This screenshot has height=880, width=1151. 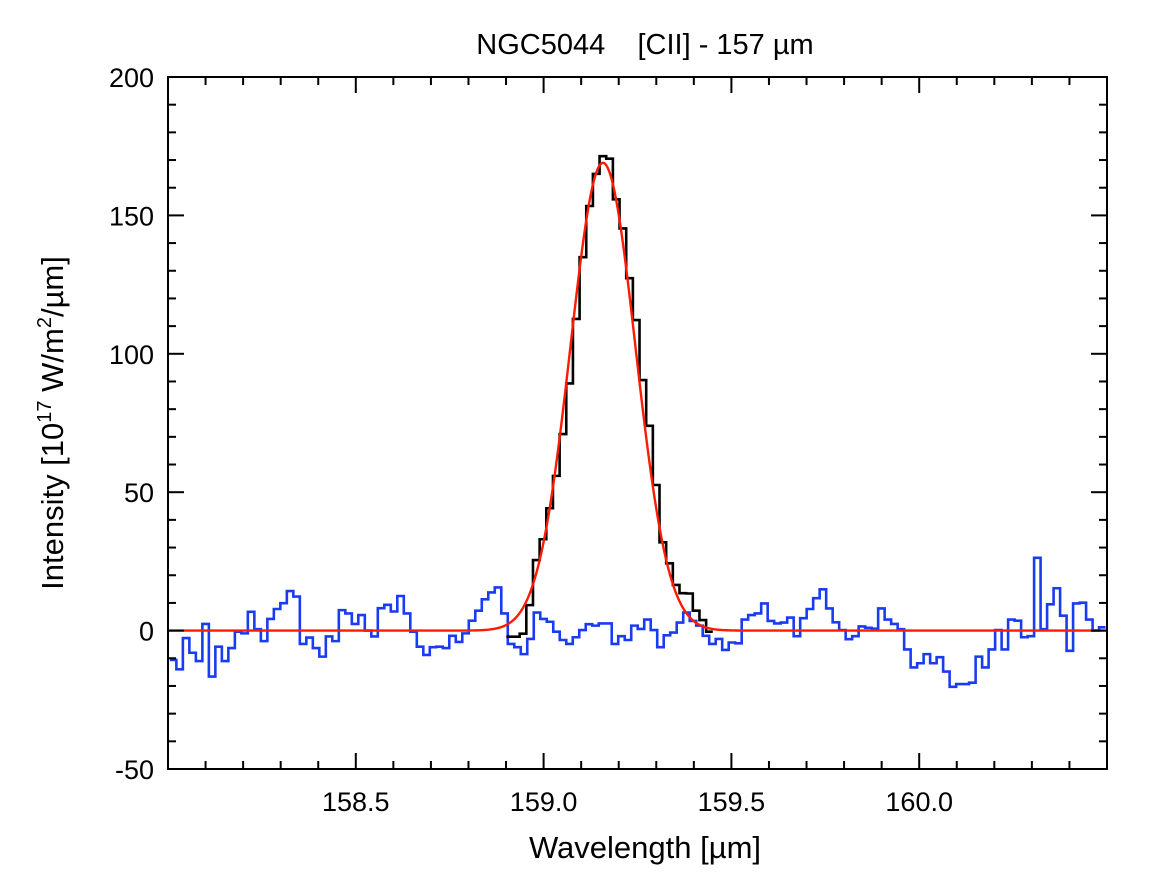 I want to click on x-tick-label: 158.5, so click(x=356, y=802).